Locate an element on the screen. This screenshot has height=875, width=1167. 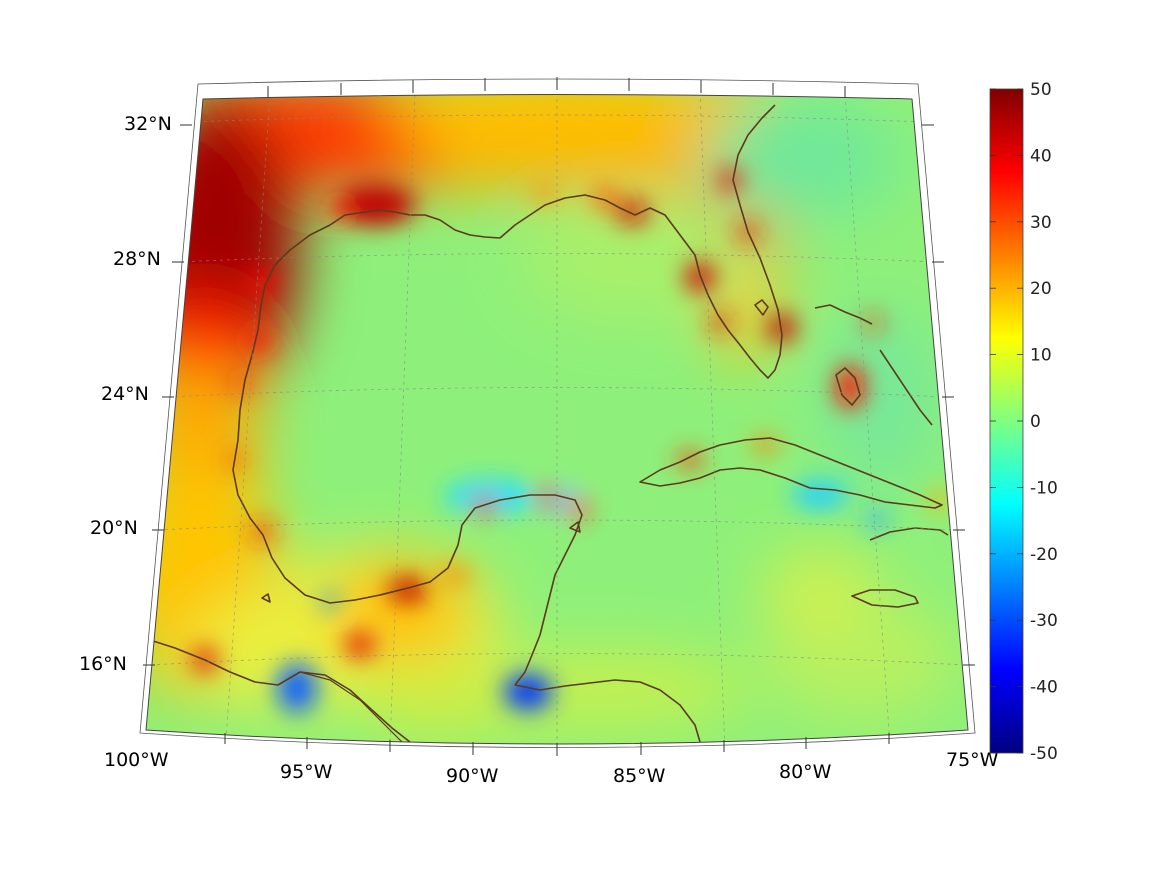
coastline-cozumel is located at coordinates (575, 527).